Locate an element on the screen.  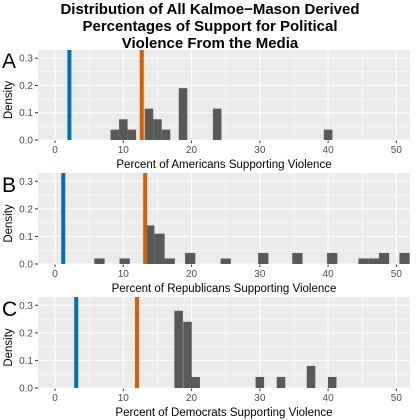
chart-title-line-1: Distribution of All Kalmoe−Mason Derived is located at coordinates (210, 9).